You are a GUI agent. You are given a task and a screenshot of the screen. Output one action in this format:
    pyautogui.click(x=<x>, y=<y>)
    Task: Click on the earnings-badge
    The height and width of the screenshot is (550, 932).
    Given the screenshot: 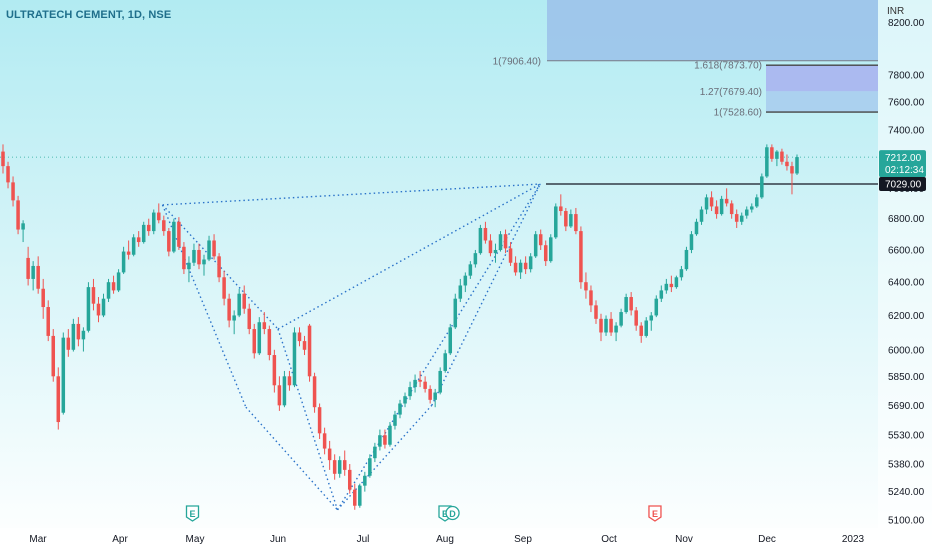 What is the action you would take?
    pyautogui.click(x=655, y=513)
    